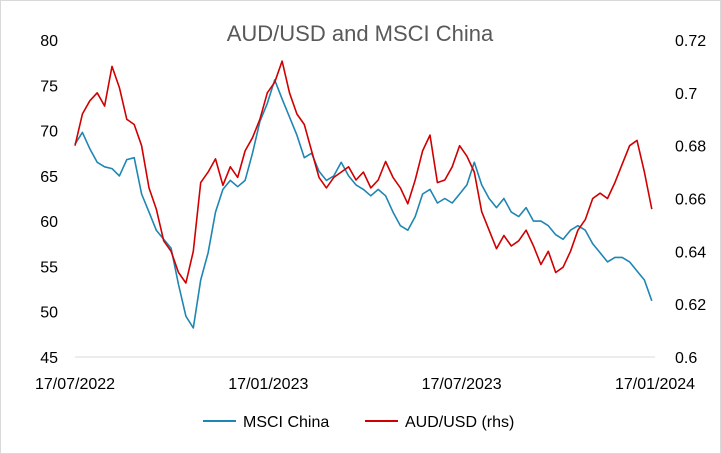  Describe the element at coordinates (49, 358) in the screenshot. I see `y-left-tick-label: 45` at that location.